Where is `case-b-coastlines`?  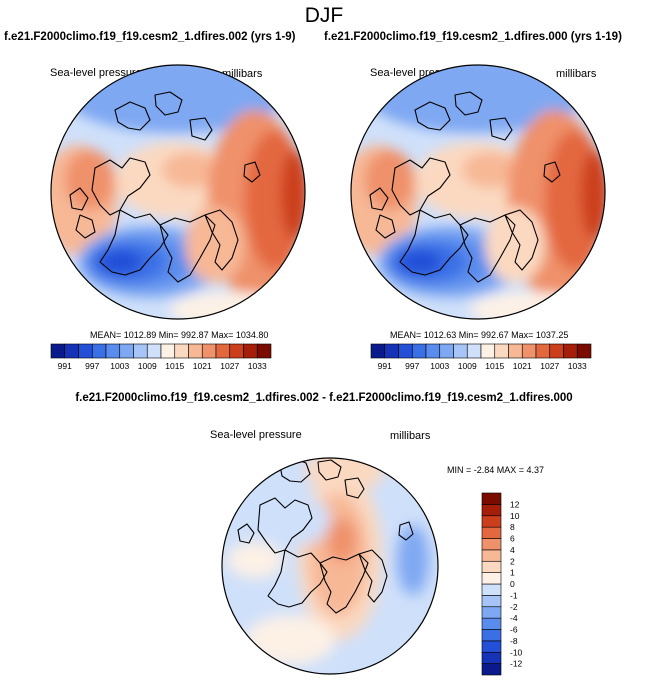 case-b-coastlines is located at coordinates (465, 187).